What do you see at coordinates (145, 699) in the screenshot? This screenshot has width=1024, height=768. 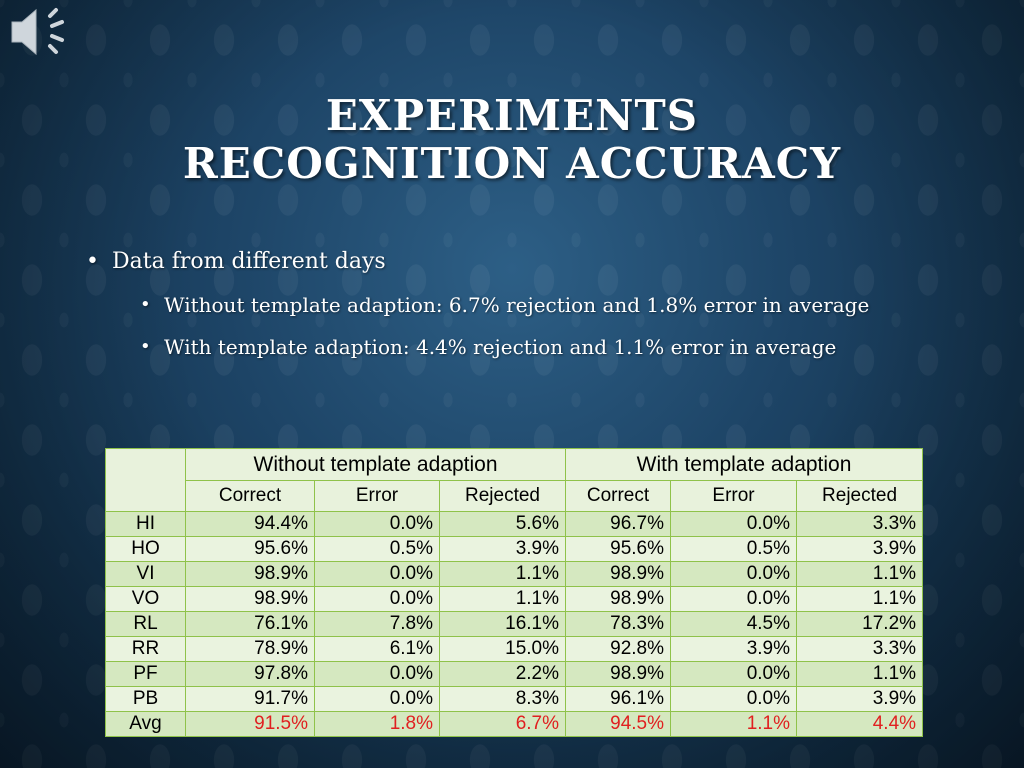 I see `row-label: PB` at bounding box center [145, 699].